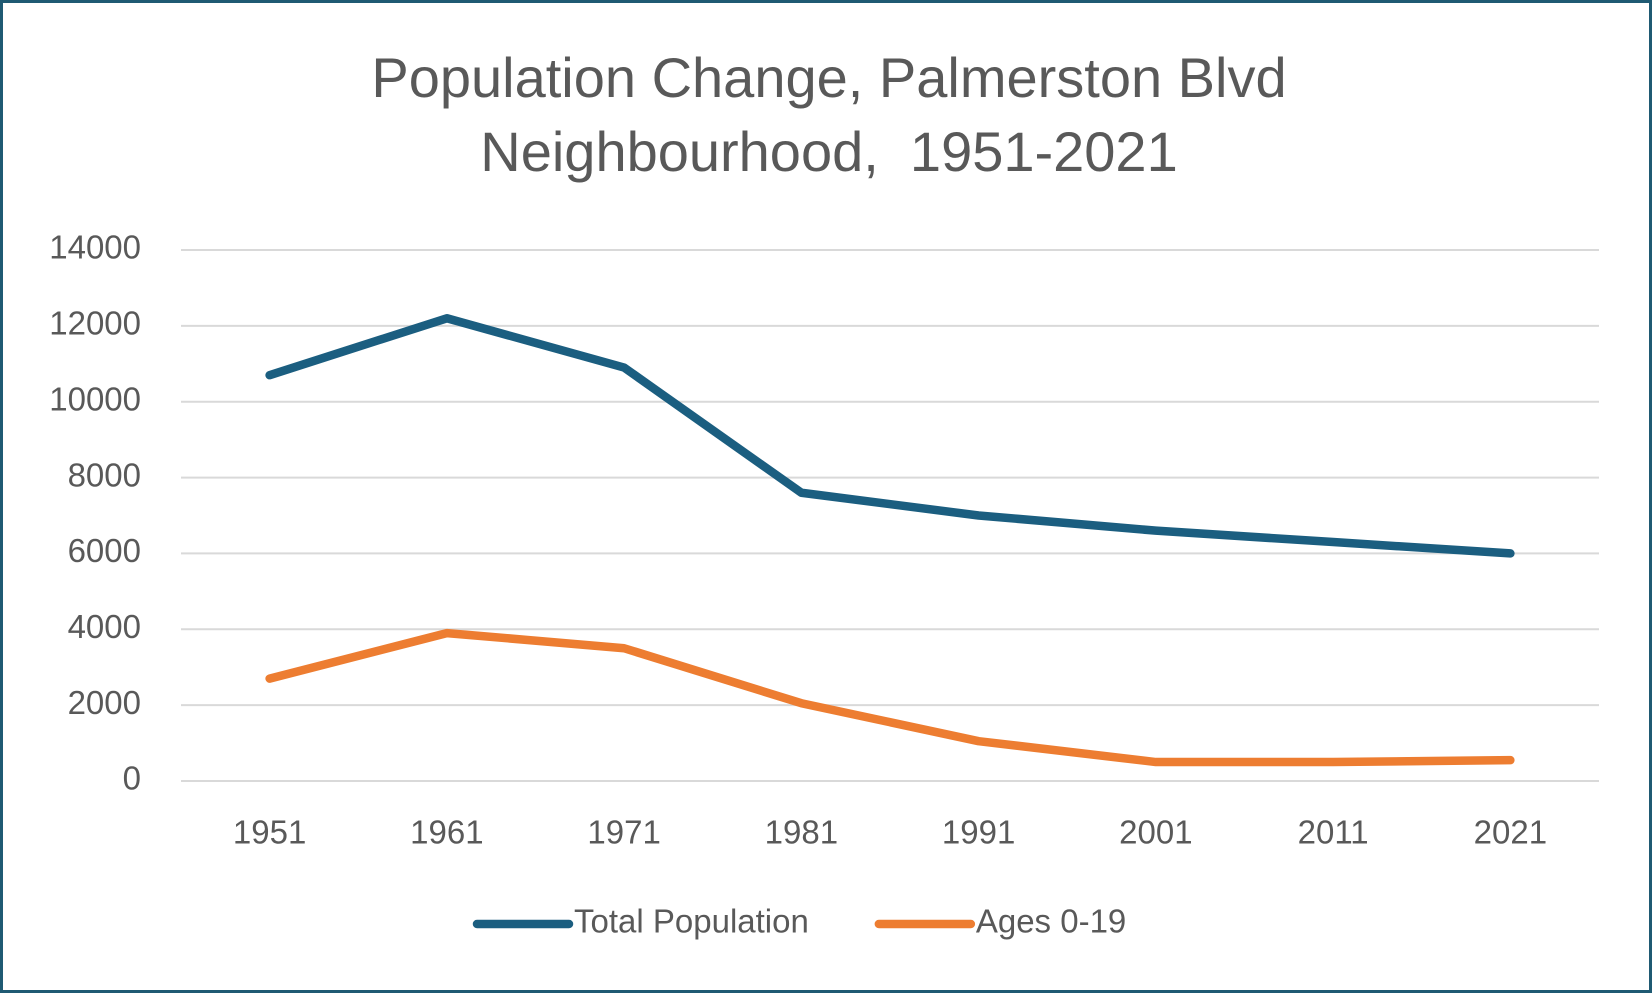  Describe the element at coordinates (95, 398) in the screenshot. I see `y-tick-label: 10000` at that location.